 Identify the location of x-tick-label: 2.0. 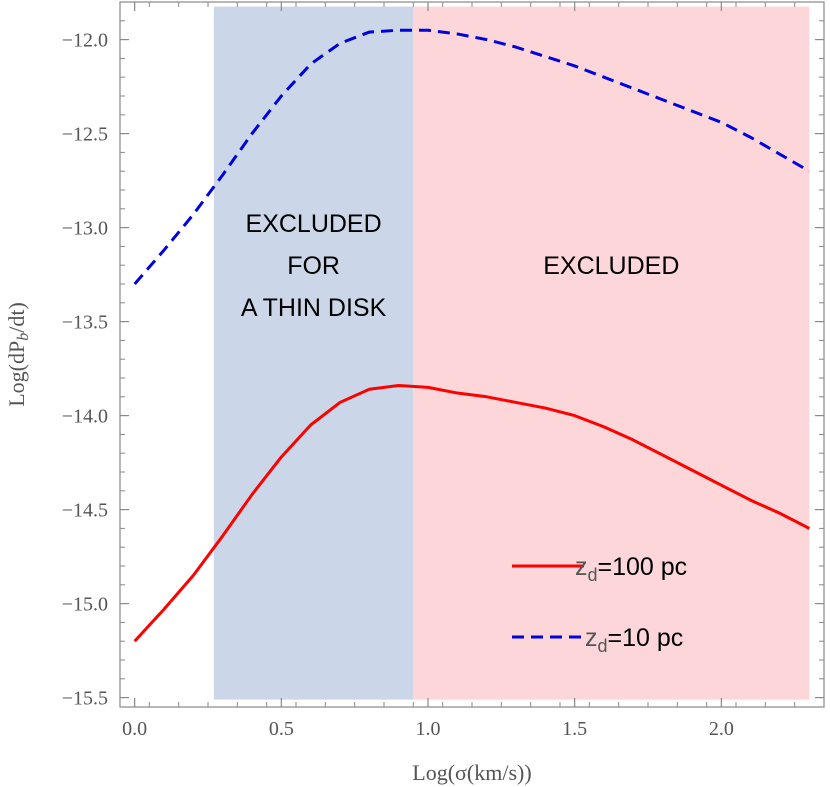
(721, 729).